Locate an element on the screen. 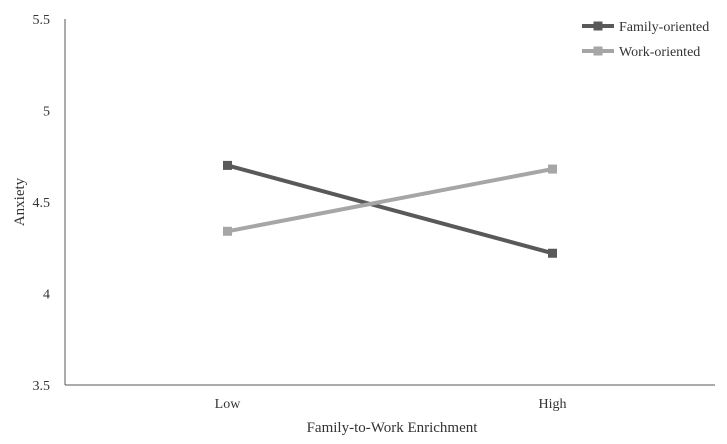 The height and width of the screenshot is (444, 727). y-tick-label: 5 is located at coordinates (46, 112).